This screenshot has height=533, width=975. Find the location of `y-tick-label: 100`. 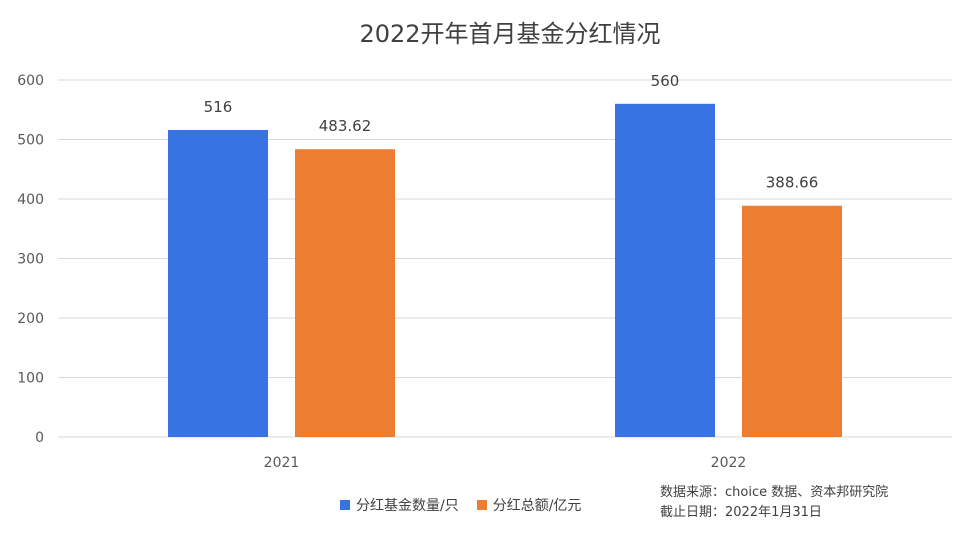

y-tick-label: 100 is located at coordinates (30, 379).